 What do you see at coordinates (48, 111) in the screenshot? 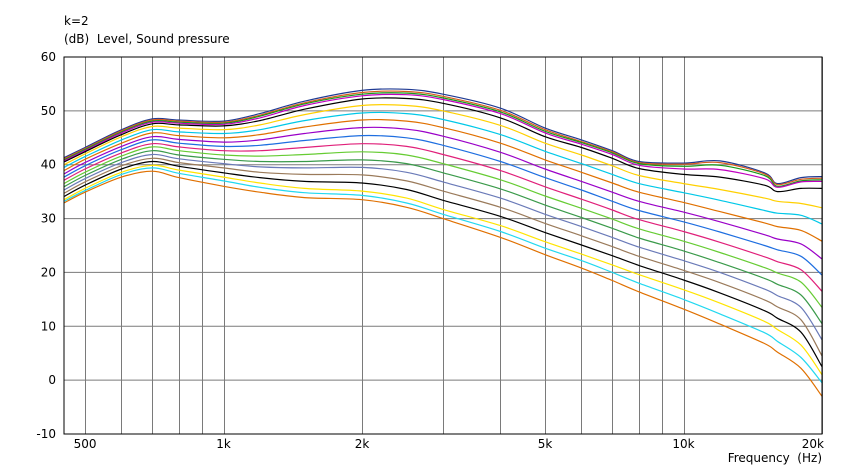
I see `y-tick-label: 50` at bounding box center [48, 111].